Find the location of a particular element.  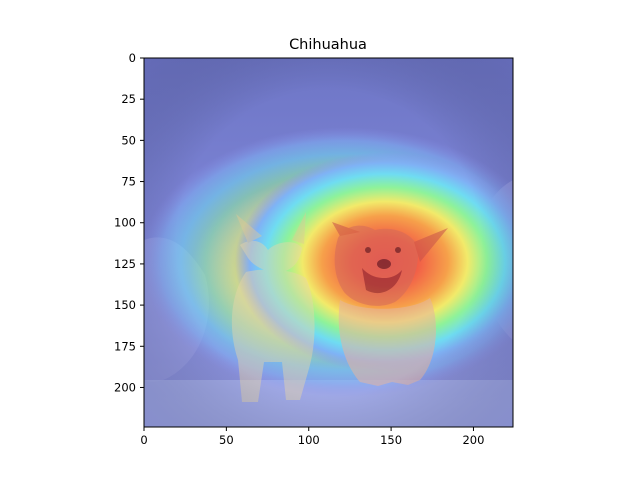

x-tick-label: 100 is located at coordinates (309, 440).